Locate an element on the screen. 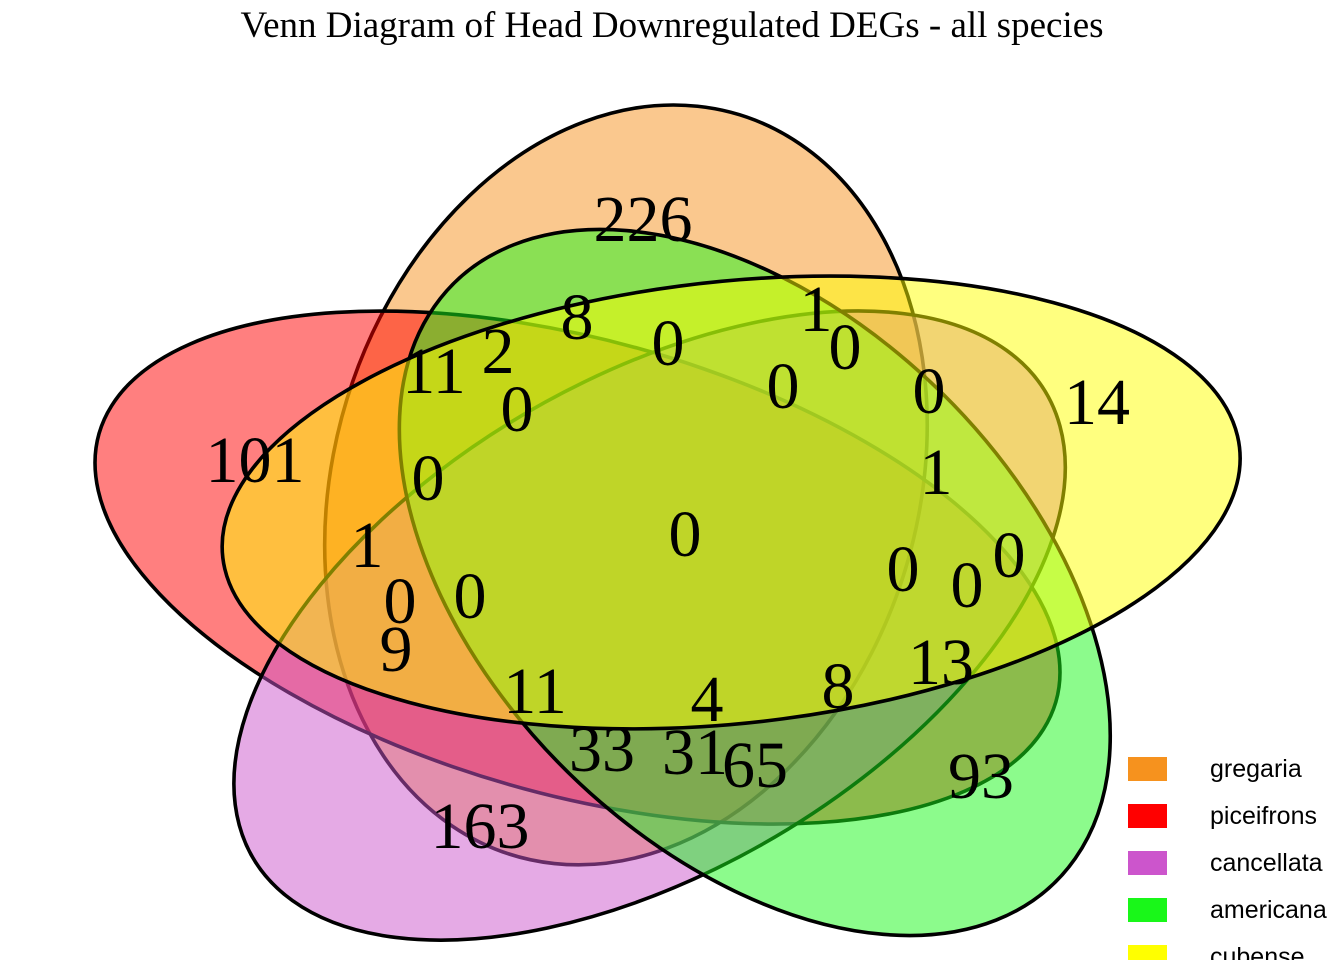 This screenshot has height=960, width=1344. legend-item-cancellata: cancellata is located at coordinates (1225, 863).